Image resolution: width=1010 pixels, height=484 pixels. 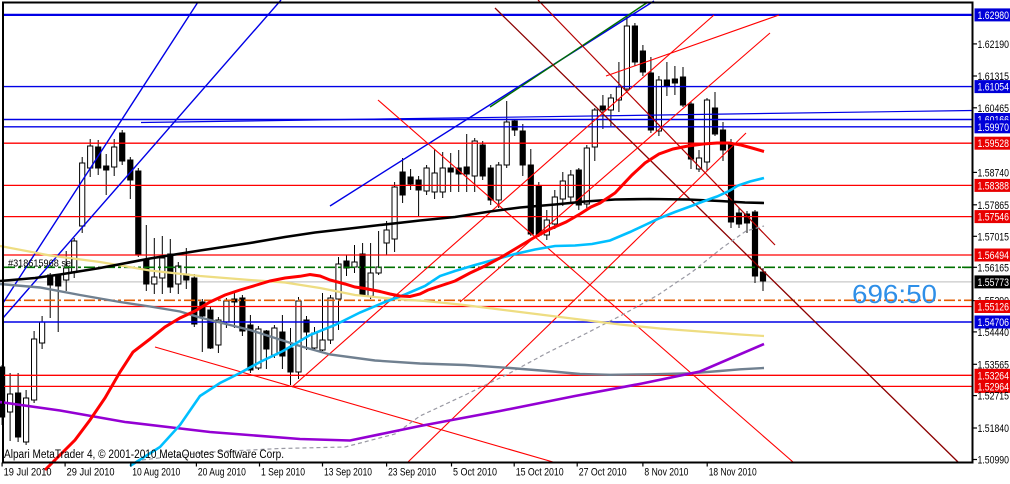 What do you see at coordinates (994, 429) in the screenshot?
I see `svg-text: 1.51840` at bounding box center [994, 429].